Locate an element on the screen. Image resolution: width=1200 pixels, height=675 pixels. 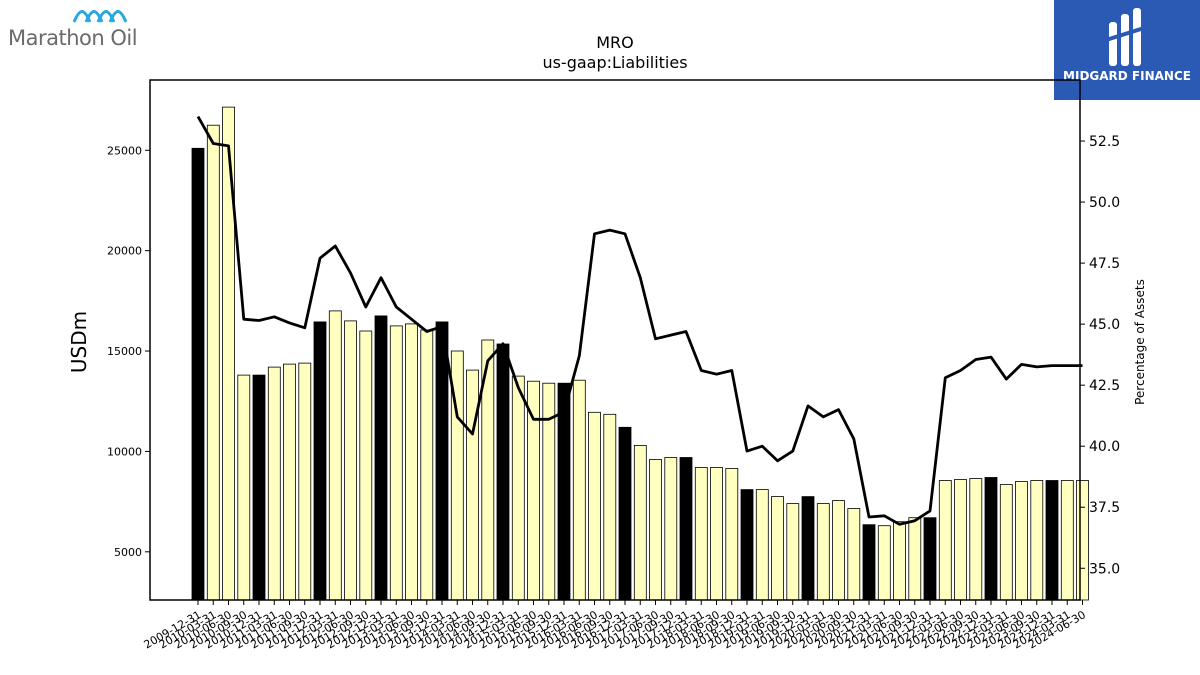
y2-tick-label: 52.5 is located at coordinates (1104, 142).